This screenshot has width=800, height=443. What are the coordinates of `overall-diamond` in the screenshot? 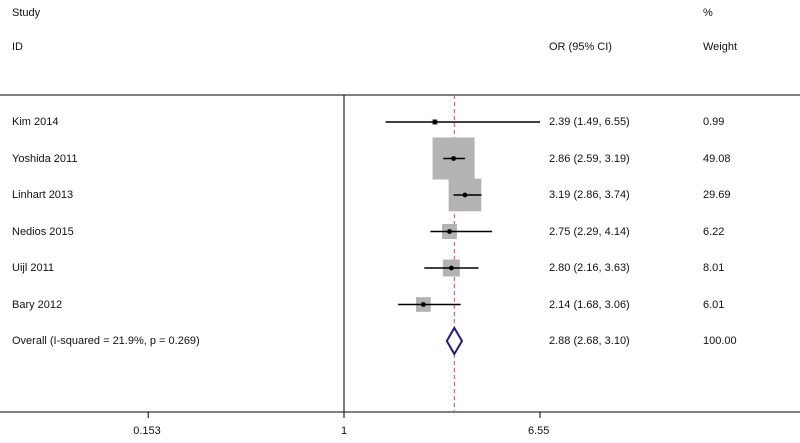 It's located at (454, 341).